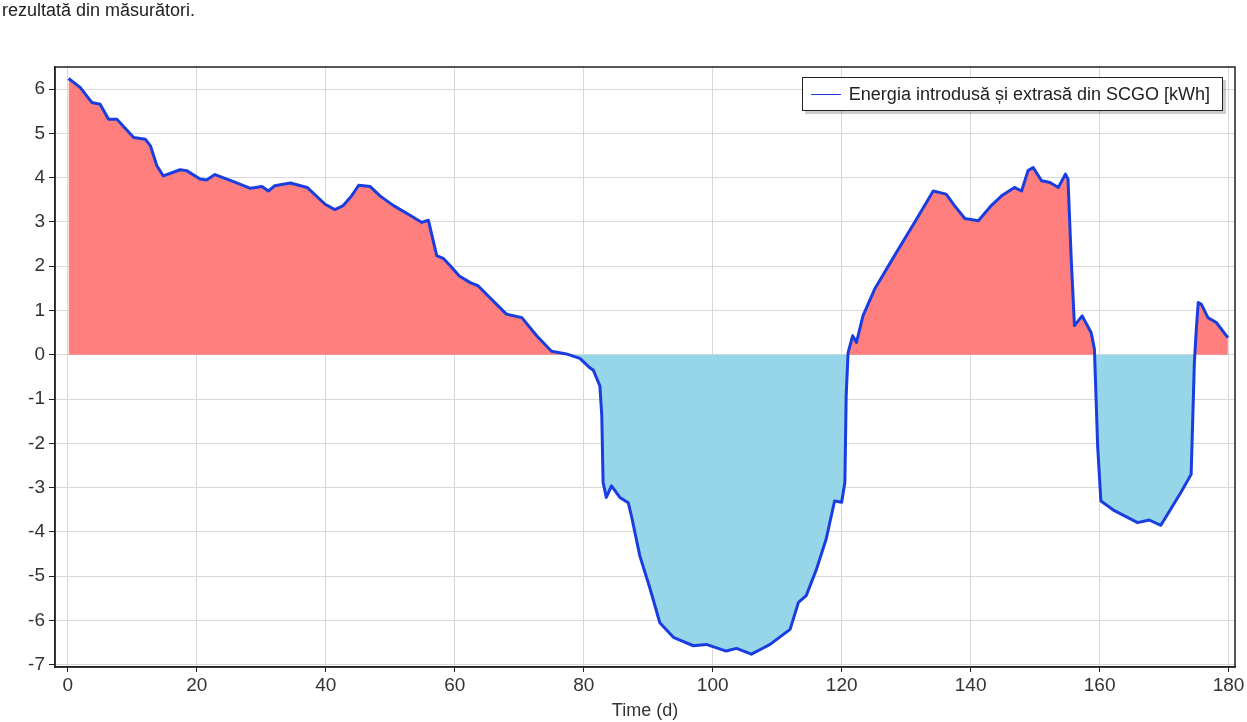 The image size is (1247, 722). I want to click on x-axis-title: Time (d), so click(645, 710).